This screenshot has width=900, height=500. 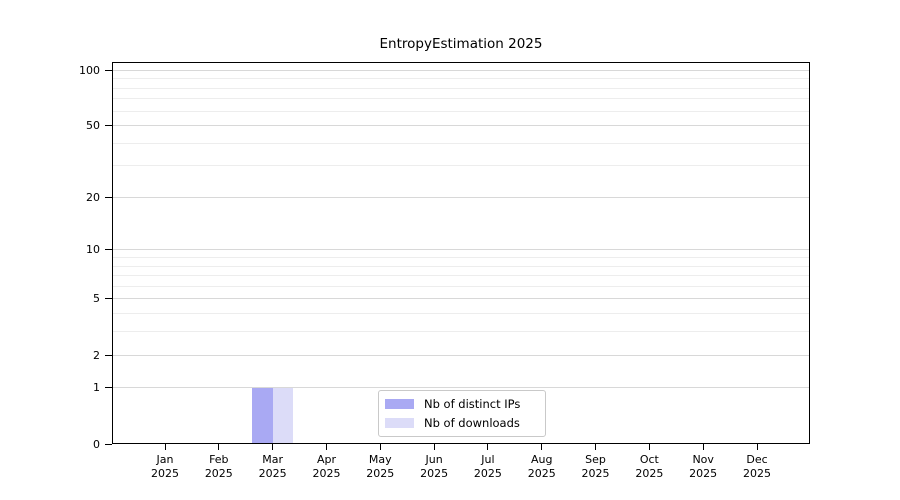 I want to click on x-tick-month: Dec, so click(x=757, y=459).